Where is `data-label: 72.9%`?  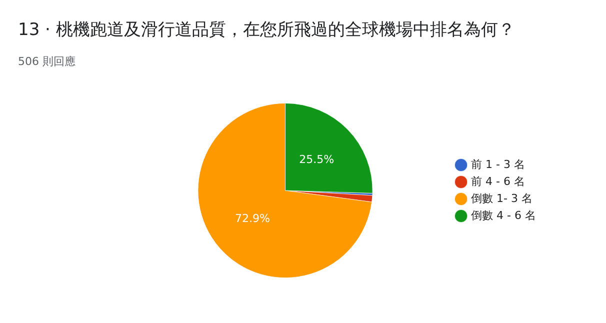
data-label: 72.9% is located at coordinates (252, 219).